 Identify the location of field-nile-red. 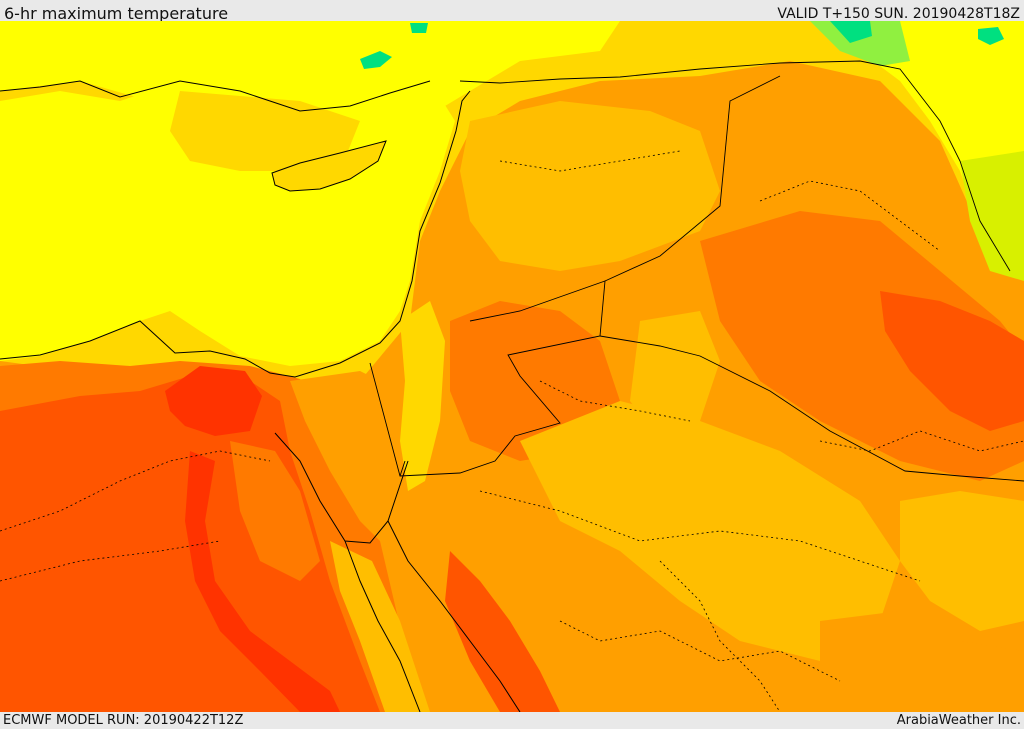
(262, 581).